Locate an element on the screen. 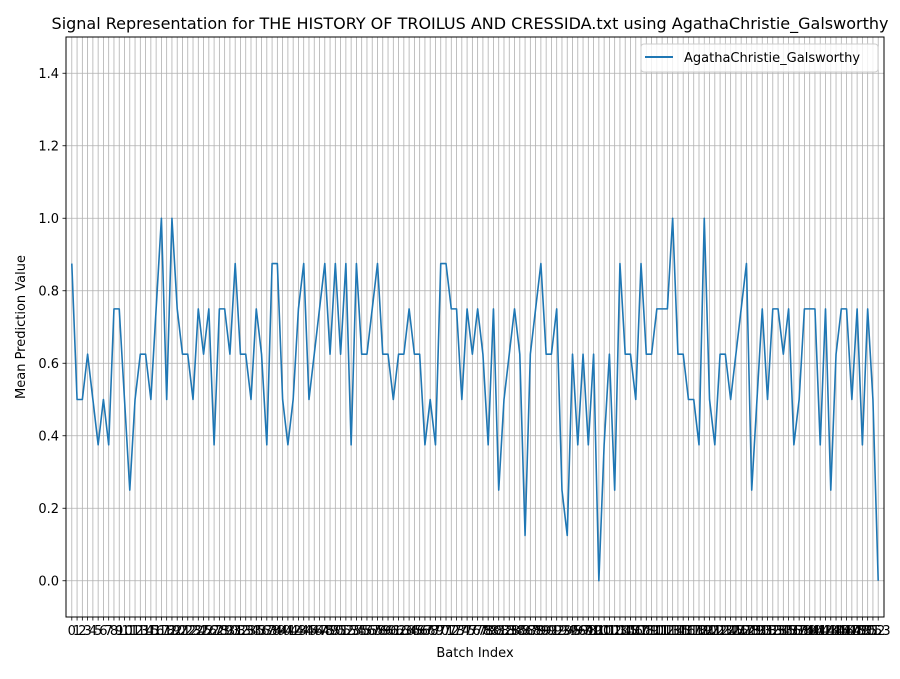  x-tick-label: 60 is located at coordinates (388, 631).